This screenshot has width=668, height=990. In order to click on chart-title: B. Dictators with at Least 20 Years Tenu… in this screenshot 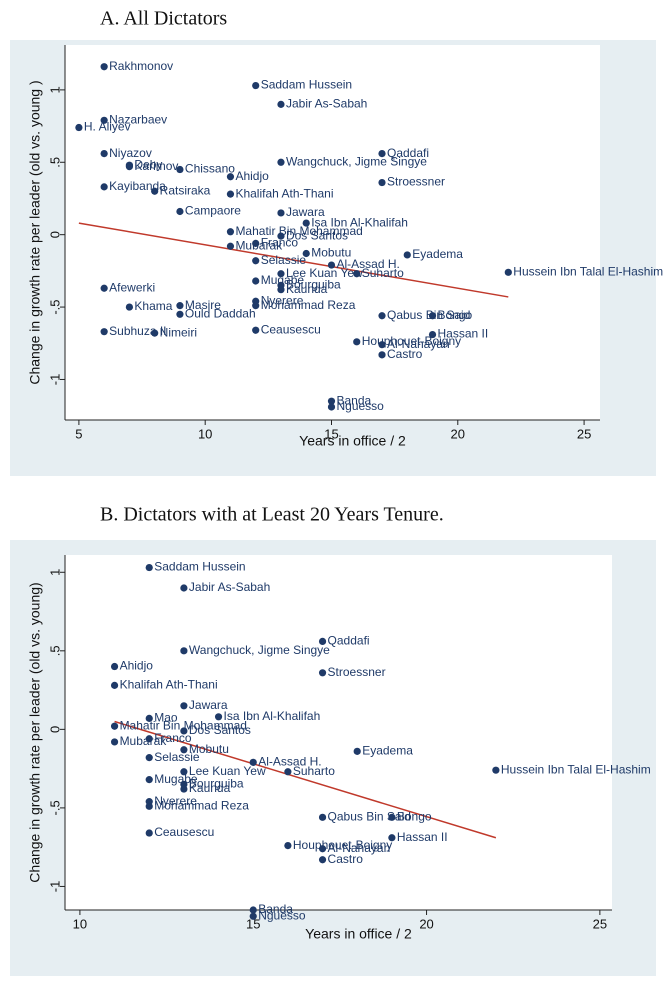, I will do `click(272, 515)`.